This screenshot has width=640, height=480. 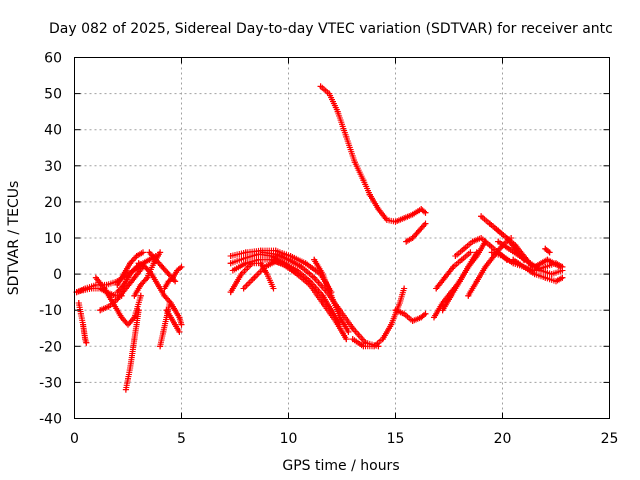 I want to click on y-tick-label: 60, so click(x=53, y=59).